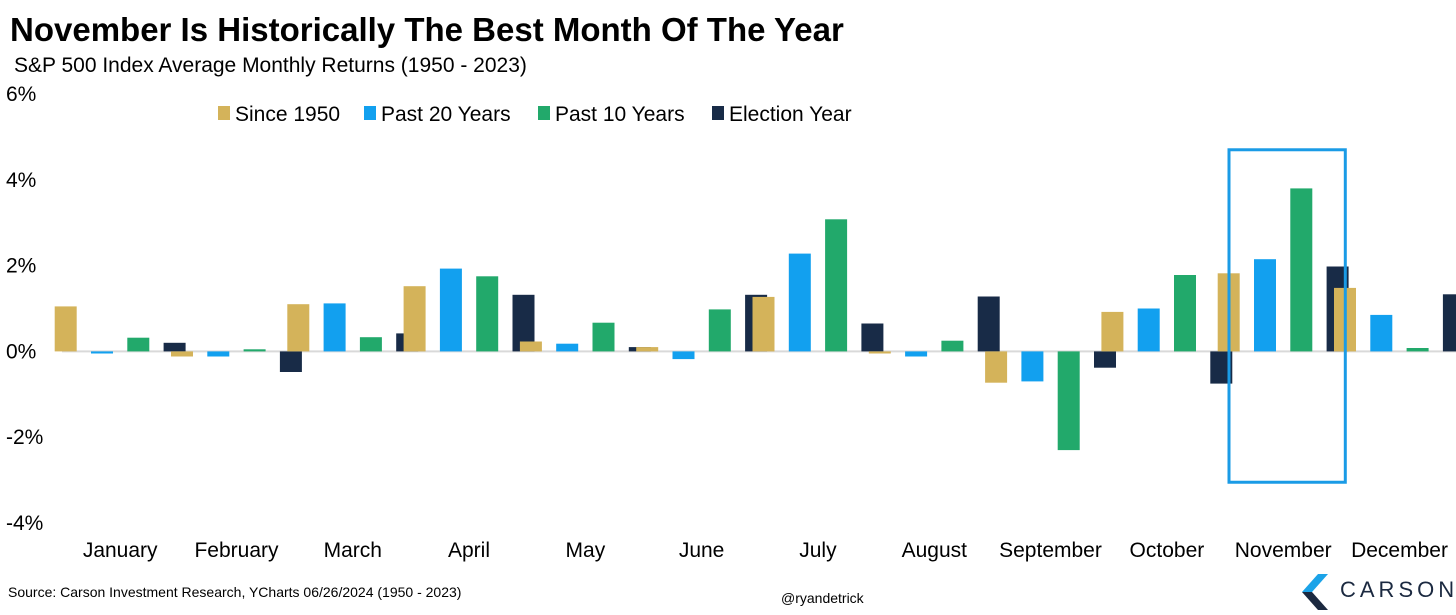 The height and width of the screenshot is (615, 1456). Describe the element at coordinates (353, 550) in the screenshot. I see `x-tick-label: March` at that location.